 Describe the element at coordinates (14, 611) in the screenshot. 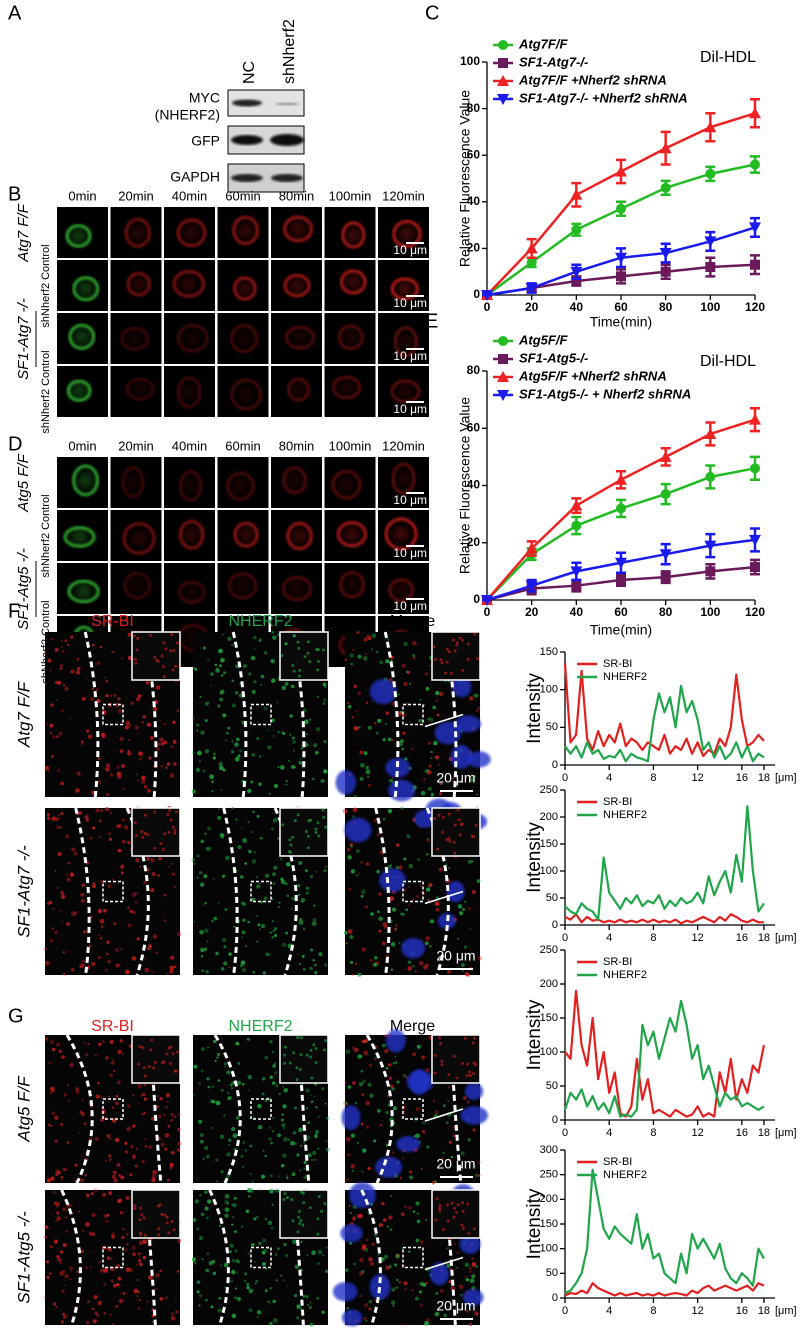

I see `panel-label: F` at that location.